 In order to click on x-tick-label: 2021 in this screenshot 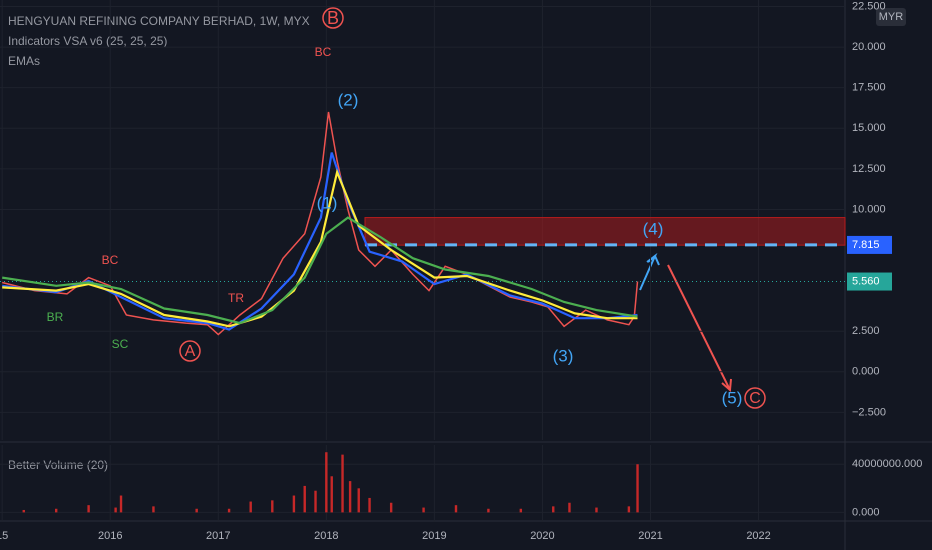, I will do `click(650, 536)`.